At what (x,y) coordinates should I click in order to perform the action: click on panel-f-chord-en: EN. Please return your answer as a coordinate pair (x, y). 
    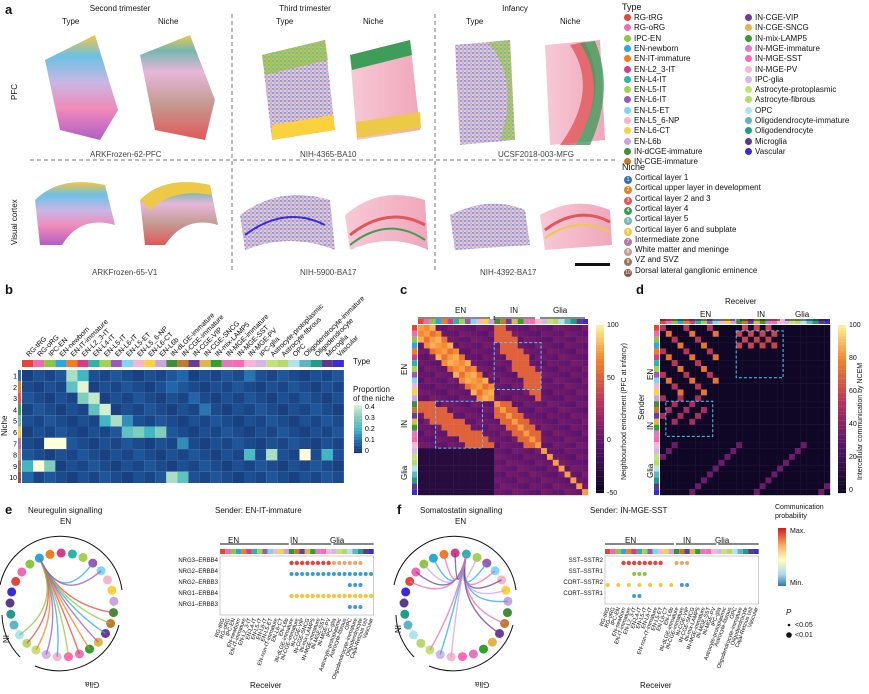
    Looking at the image, I should click on (461, 521).